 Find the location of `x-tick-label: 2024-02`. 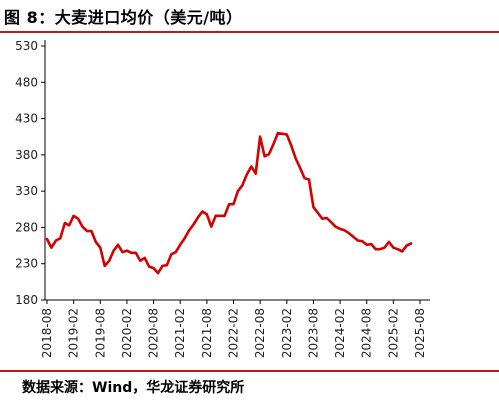

x-tick-label: 2024-02 is located at coordinates (340, 333).